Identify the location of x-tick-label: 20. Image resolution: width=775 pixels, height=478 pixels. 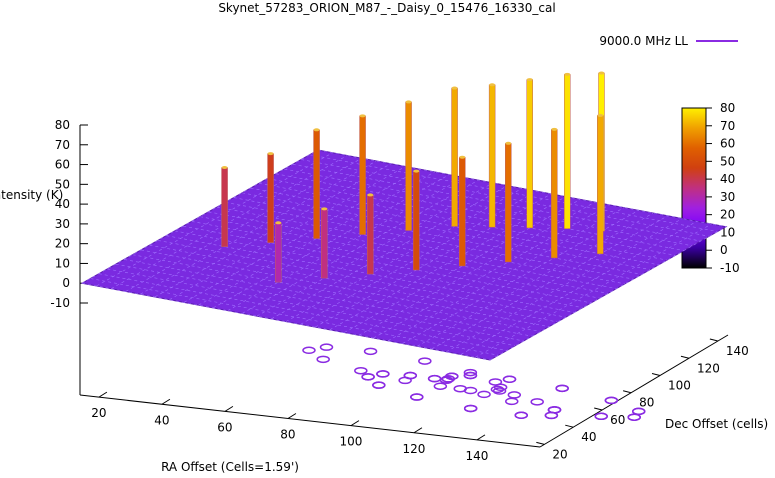
(98, 413).